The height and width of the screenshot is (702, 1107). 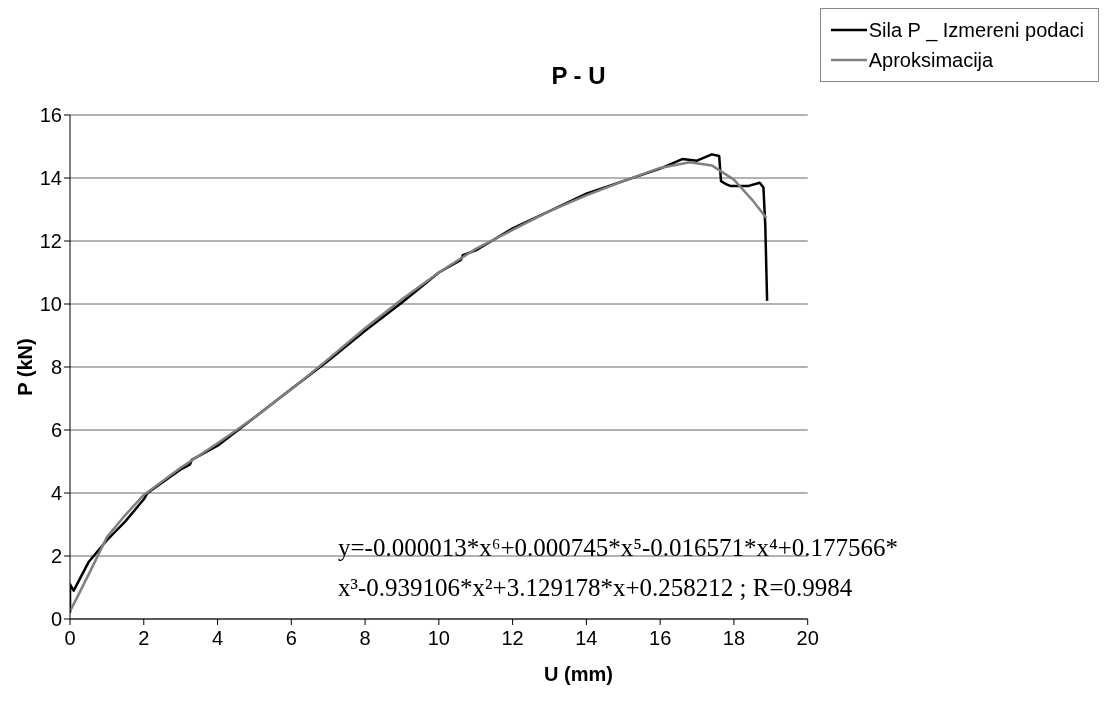 What do you see at coordinates (807, 638) in the screenshot?
I see `x-tick-label: 20` at bounding box center [807, 638].